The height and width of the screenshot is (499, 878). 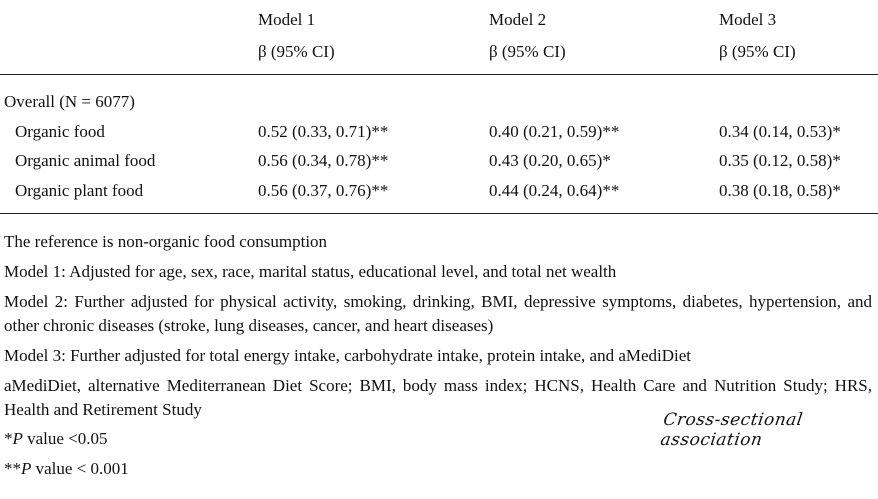 What do you see at coordinates (82, 468) in the screenshot?
I see `text: value < 0.001` at bounding box center [82, 468].